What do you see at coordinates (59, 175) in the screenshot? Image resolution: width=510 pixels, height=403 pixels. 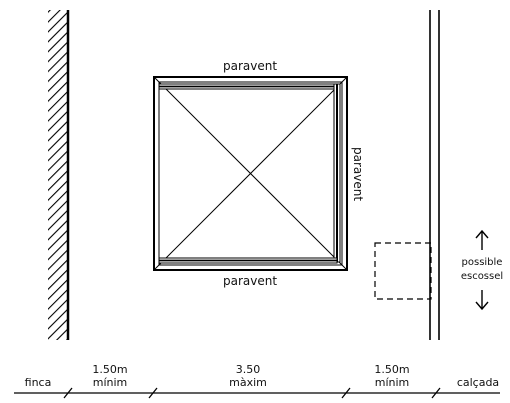 I see `boundary-wall` at bounding box center [59, 175].